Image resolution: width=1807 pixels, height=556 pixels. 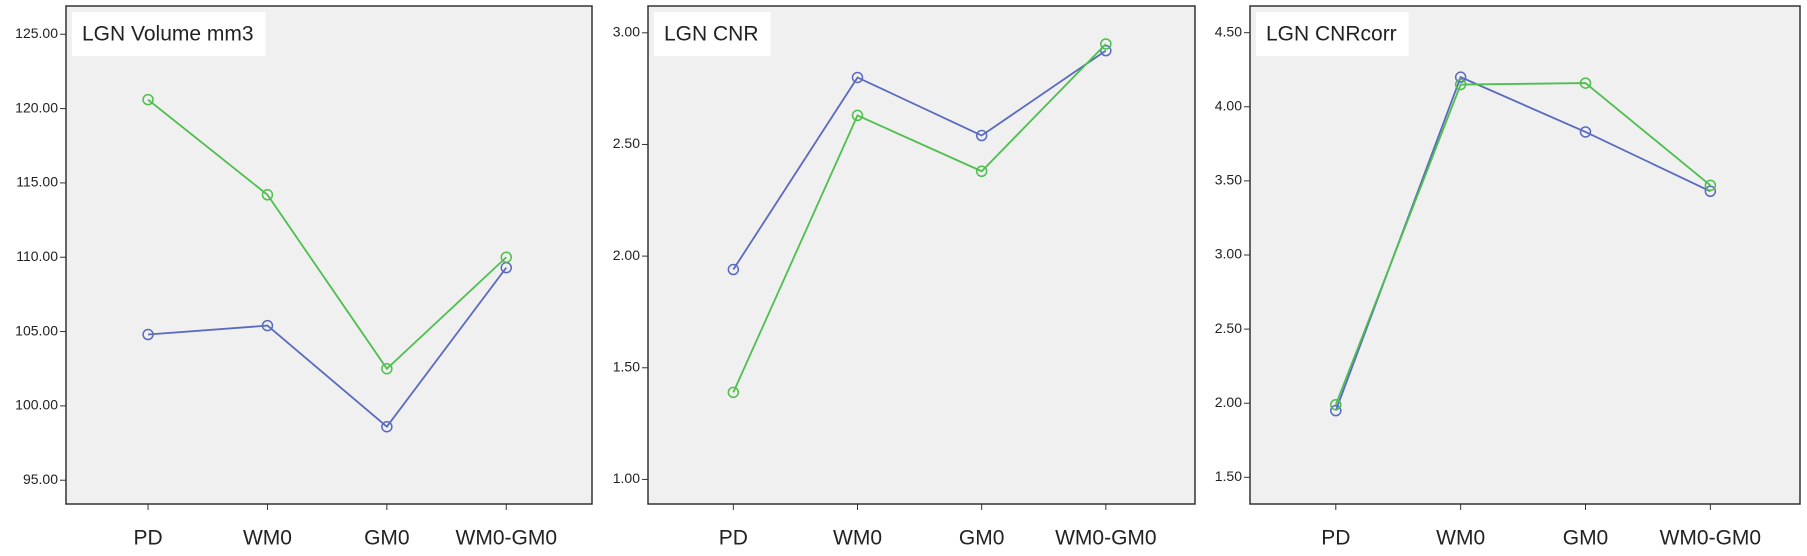 What do you see at coordinates (37, 256) in the screenshot?
I see `y-tick-label: 110.00` at bounding box center [37, 256].